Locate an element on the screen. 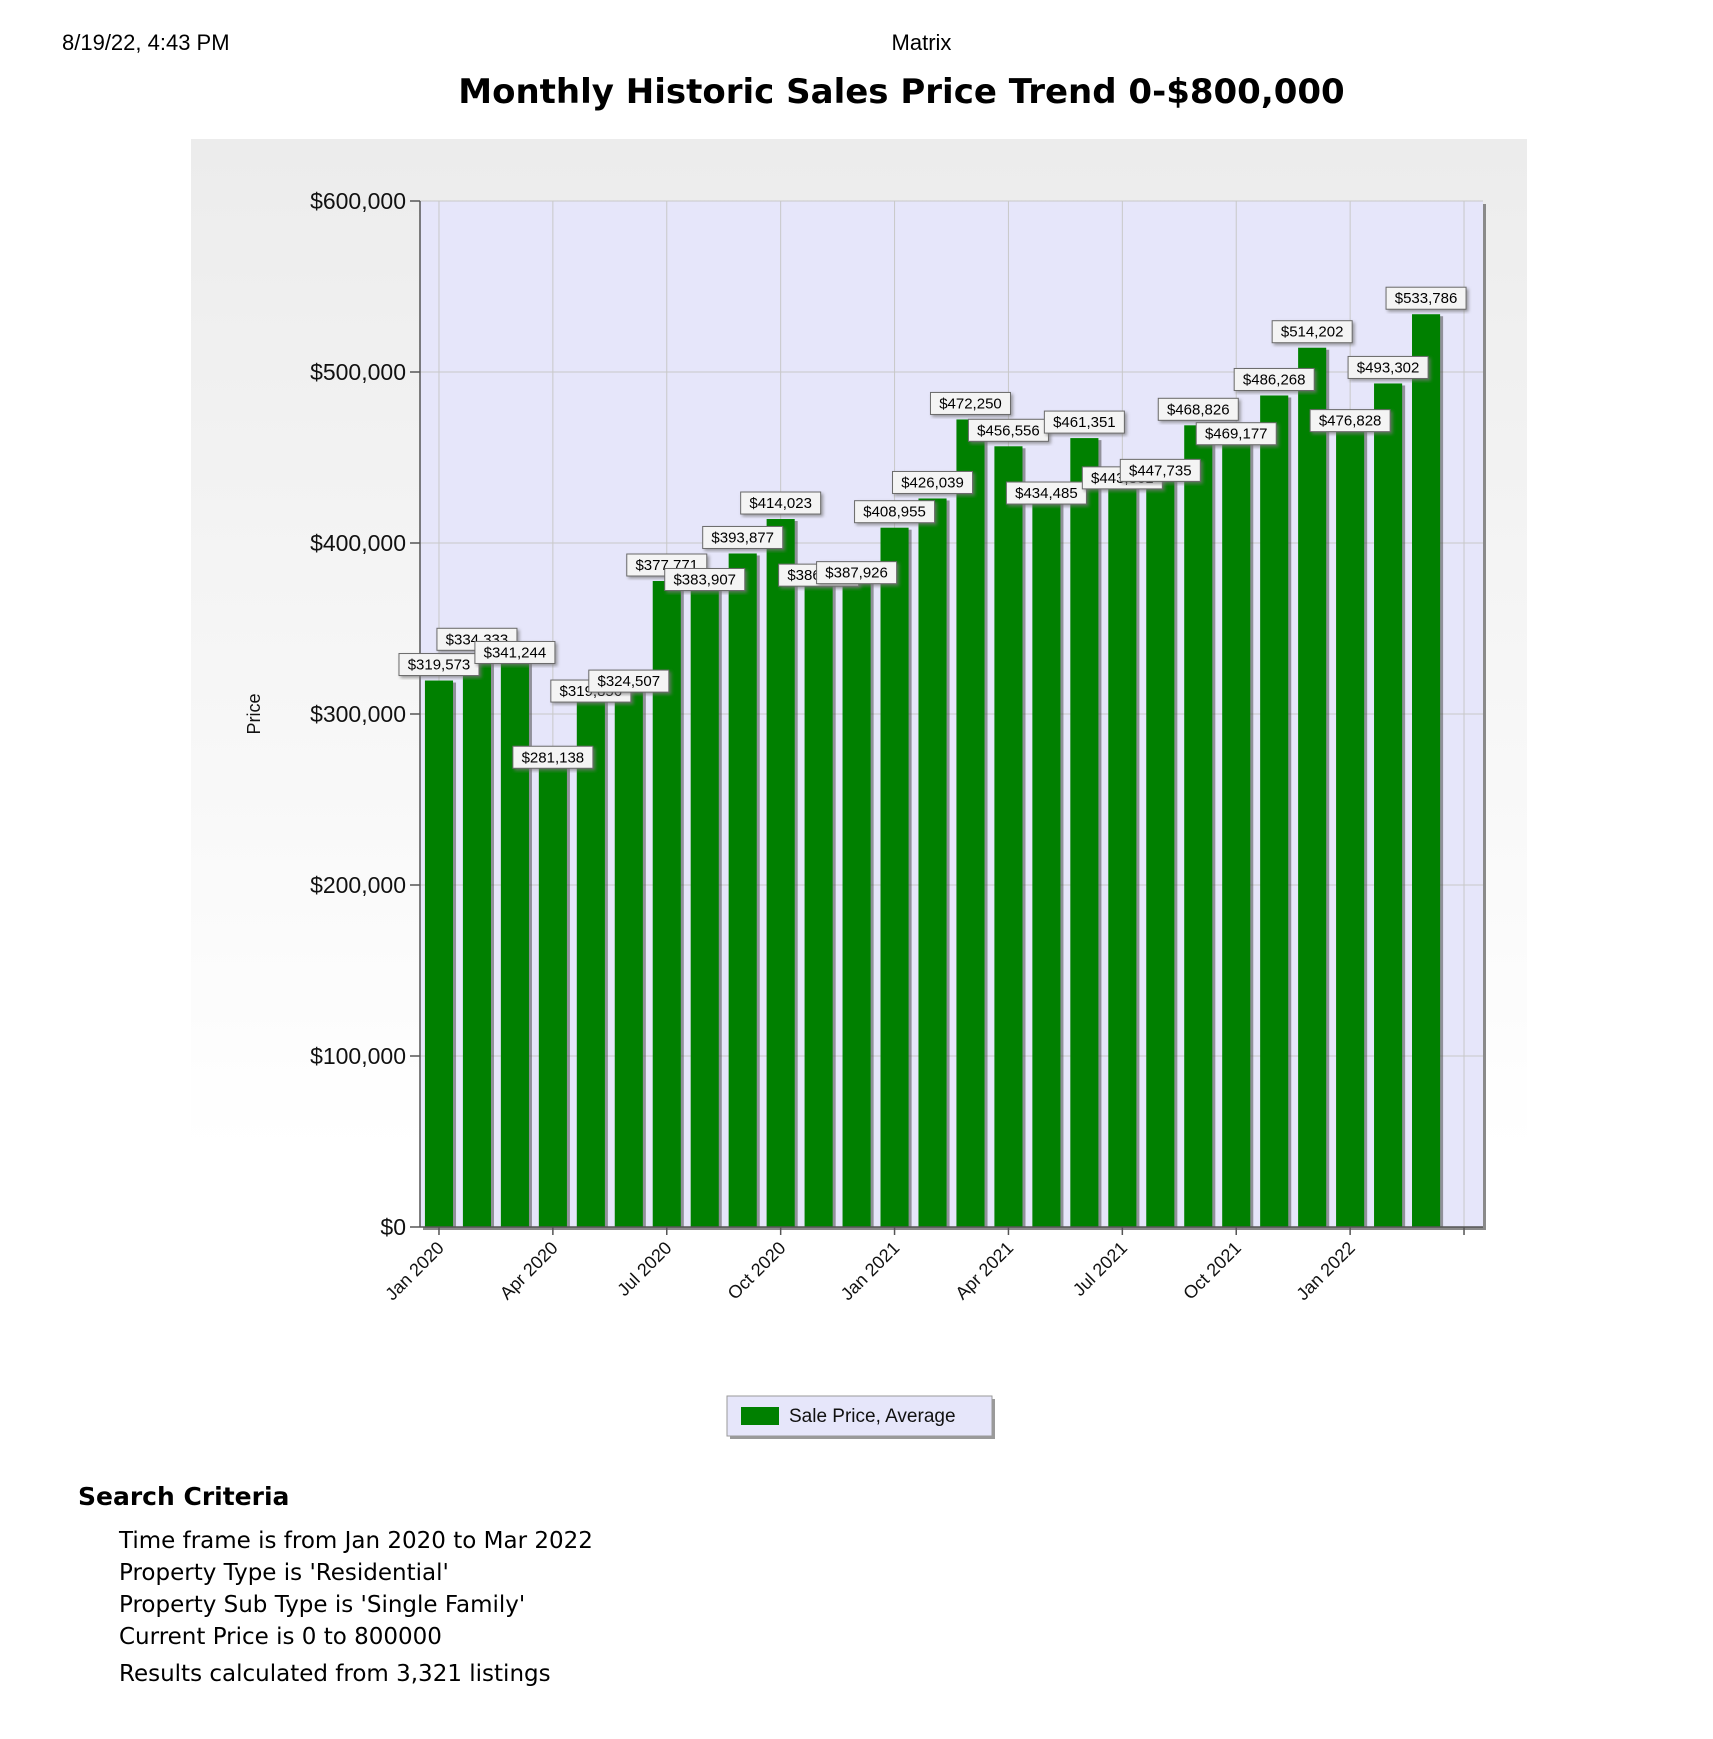 The height and width of the screenshot is (1739, 1713). data-label: $456,556 is located at coordinates (1008, 430).